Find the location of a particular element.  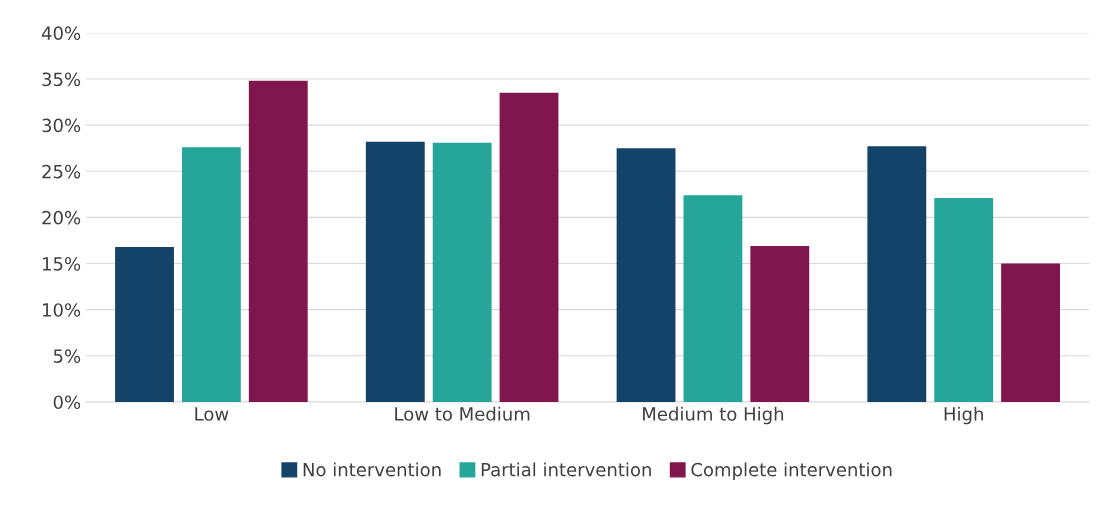

legend-label: Partial intervention is located at coordinates (566, 469).